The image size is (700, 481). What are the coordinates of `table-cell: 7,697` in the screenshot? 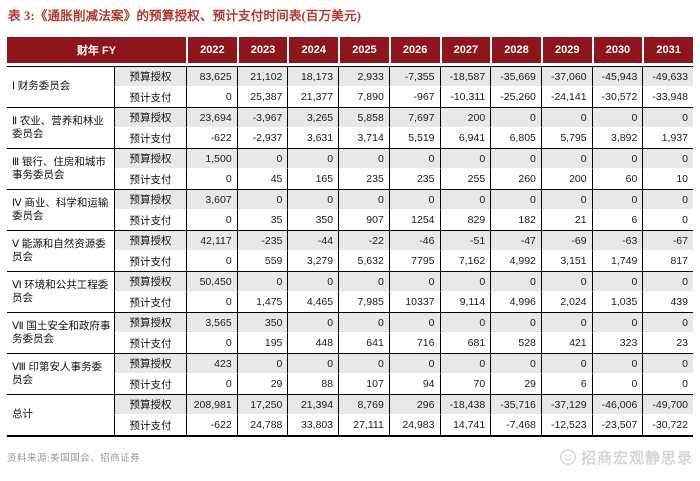 It's located at (414, 118).